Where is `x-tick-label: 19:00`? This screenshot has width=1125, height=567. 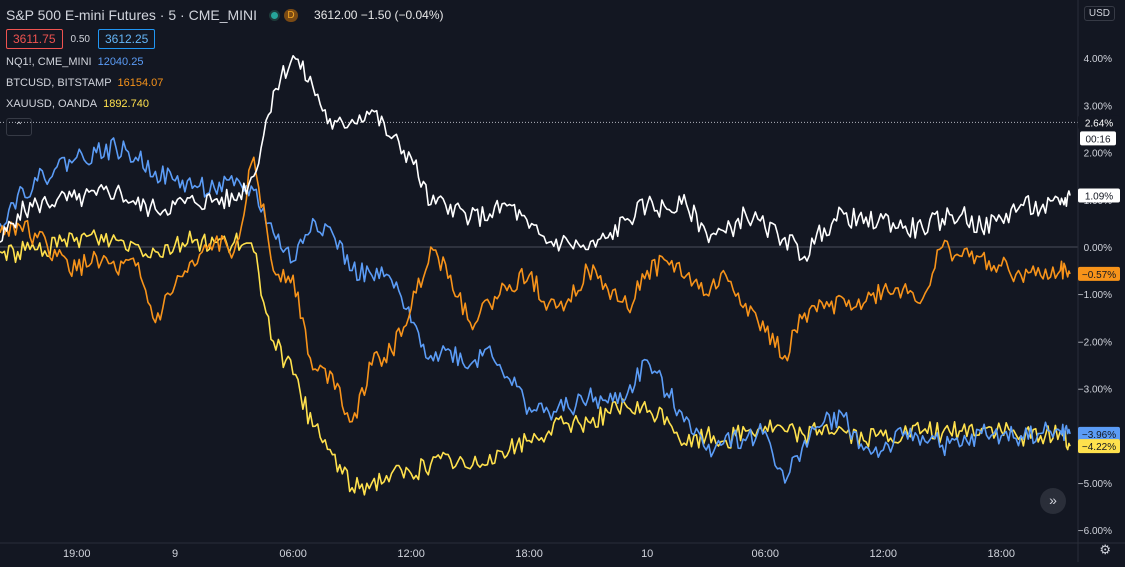 x-tick-label: 19:00 is located at coordinates (77, 554).